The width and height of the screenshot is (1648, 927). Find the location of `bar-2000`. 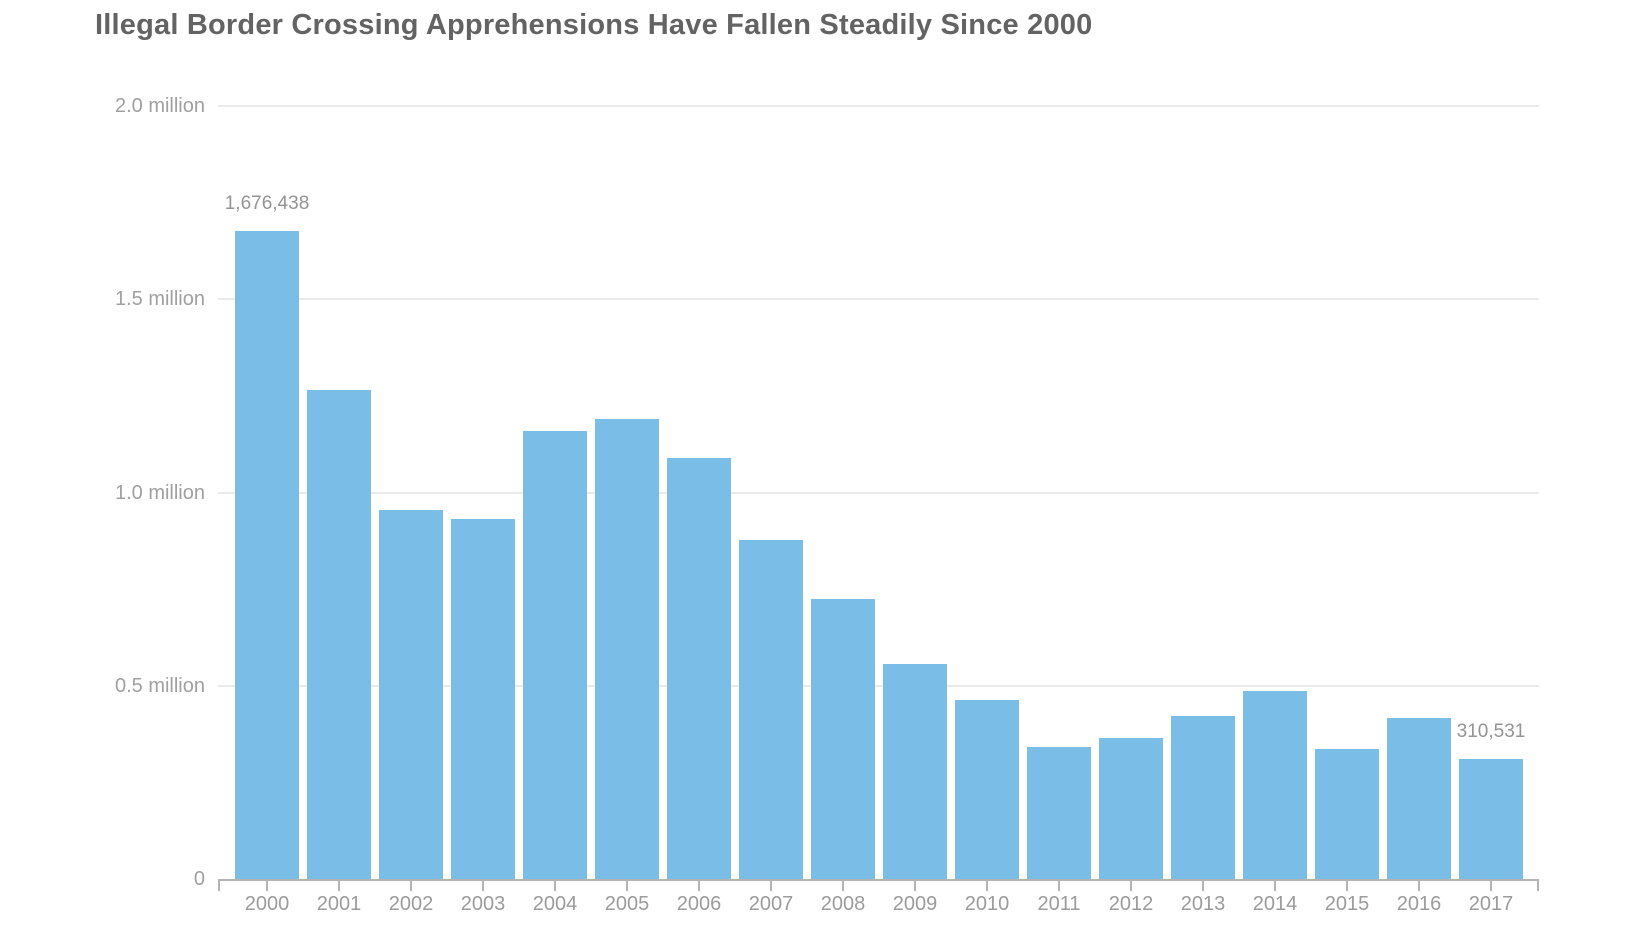

bar-2000 is located at coordinates (267, 555).